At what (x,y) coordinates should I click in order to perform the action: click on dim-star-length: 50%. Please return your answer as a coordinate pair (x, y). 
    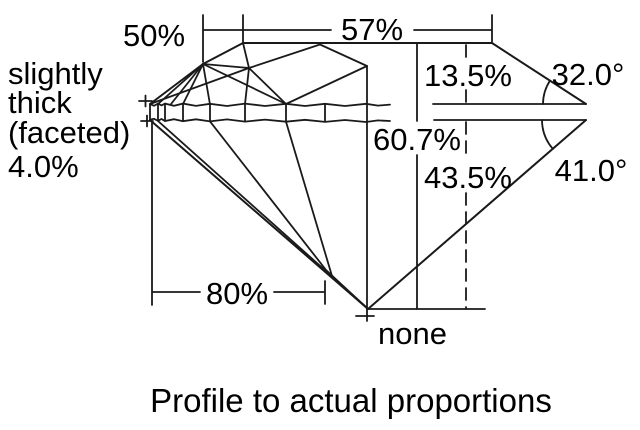
    Looking at the image, I should click on (183, 38).